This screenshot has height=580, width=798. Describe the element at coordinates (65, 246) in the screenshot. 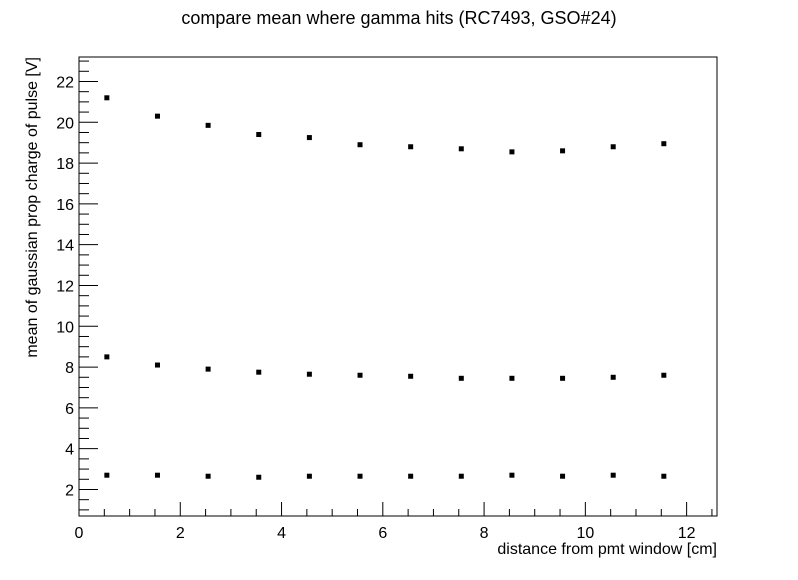

I see `y-tick-label: 14` at that location.